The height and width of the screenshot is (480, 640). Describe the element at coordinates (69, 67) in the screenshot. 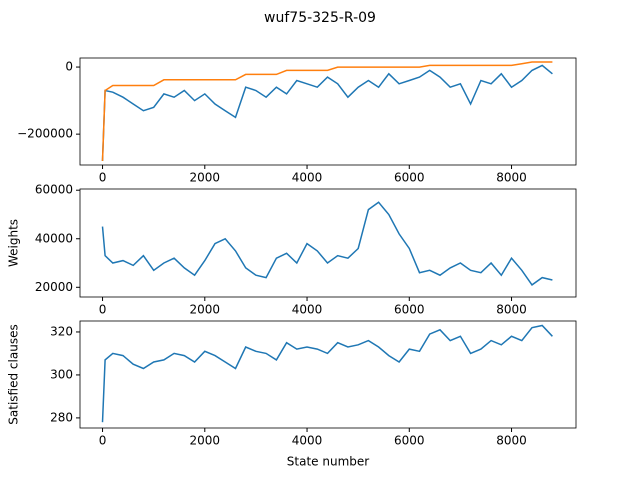

I see `y-tick-label: 0` at that location.